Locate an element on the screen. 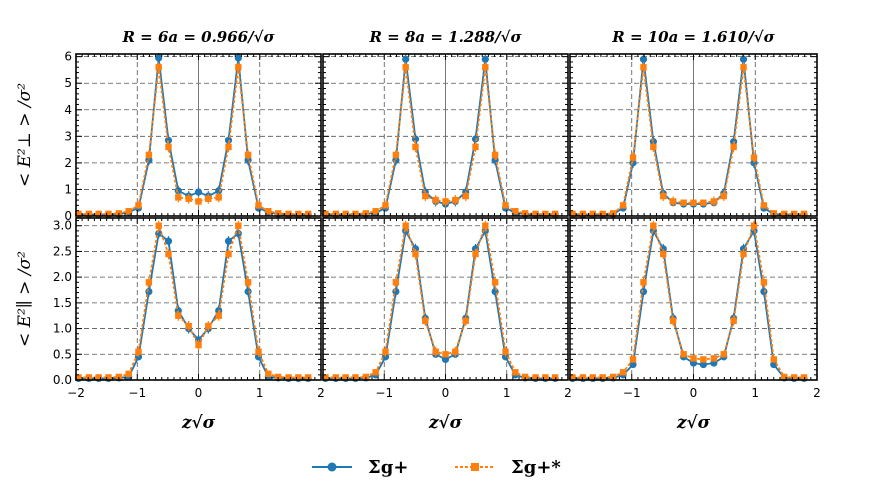  y-axis-label: < E²∥ > /σ² is located at coordinates (25, 299).